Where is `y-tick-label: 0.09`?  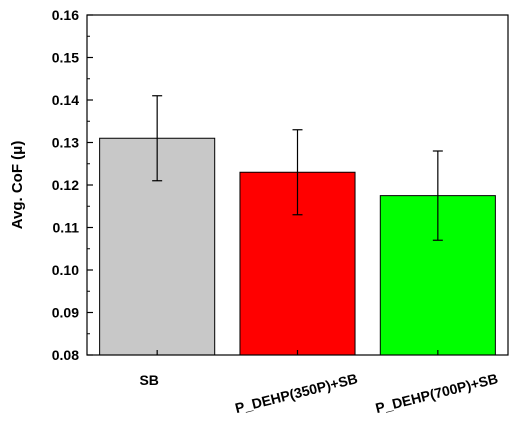
y-tick-label: 0.09 is located at coordinates (65, 313).